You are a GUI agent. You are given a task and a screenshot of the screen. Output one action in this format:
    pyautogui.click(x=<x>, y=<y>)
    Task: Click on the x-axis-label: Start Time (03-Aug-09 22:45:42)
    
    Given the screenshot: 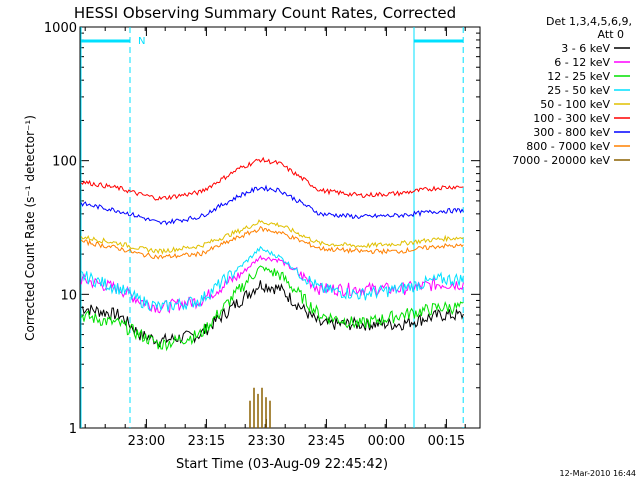 What is the action you would take?
    pyautogui.click(x=282, y=464)
    